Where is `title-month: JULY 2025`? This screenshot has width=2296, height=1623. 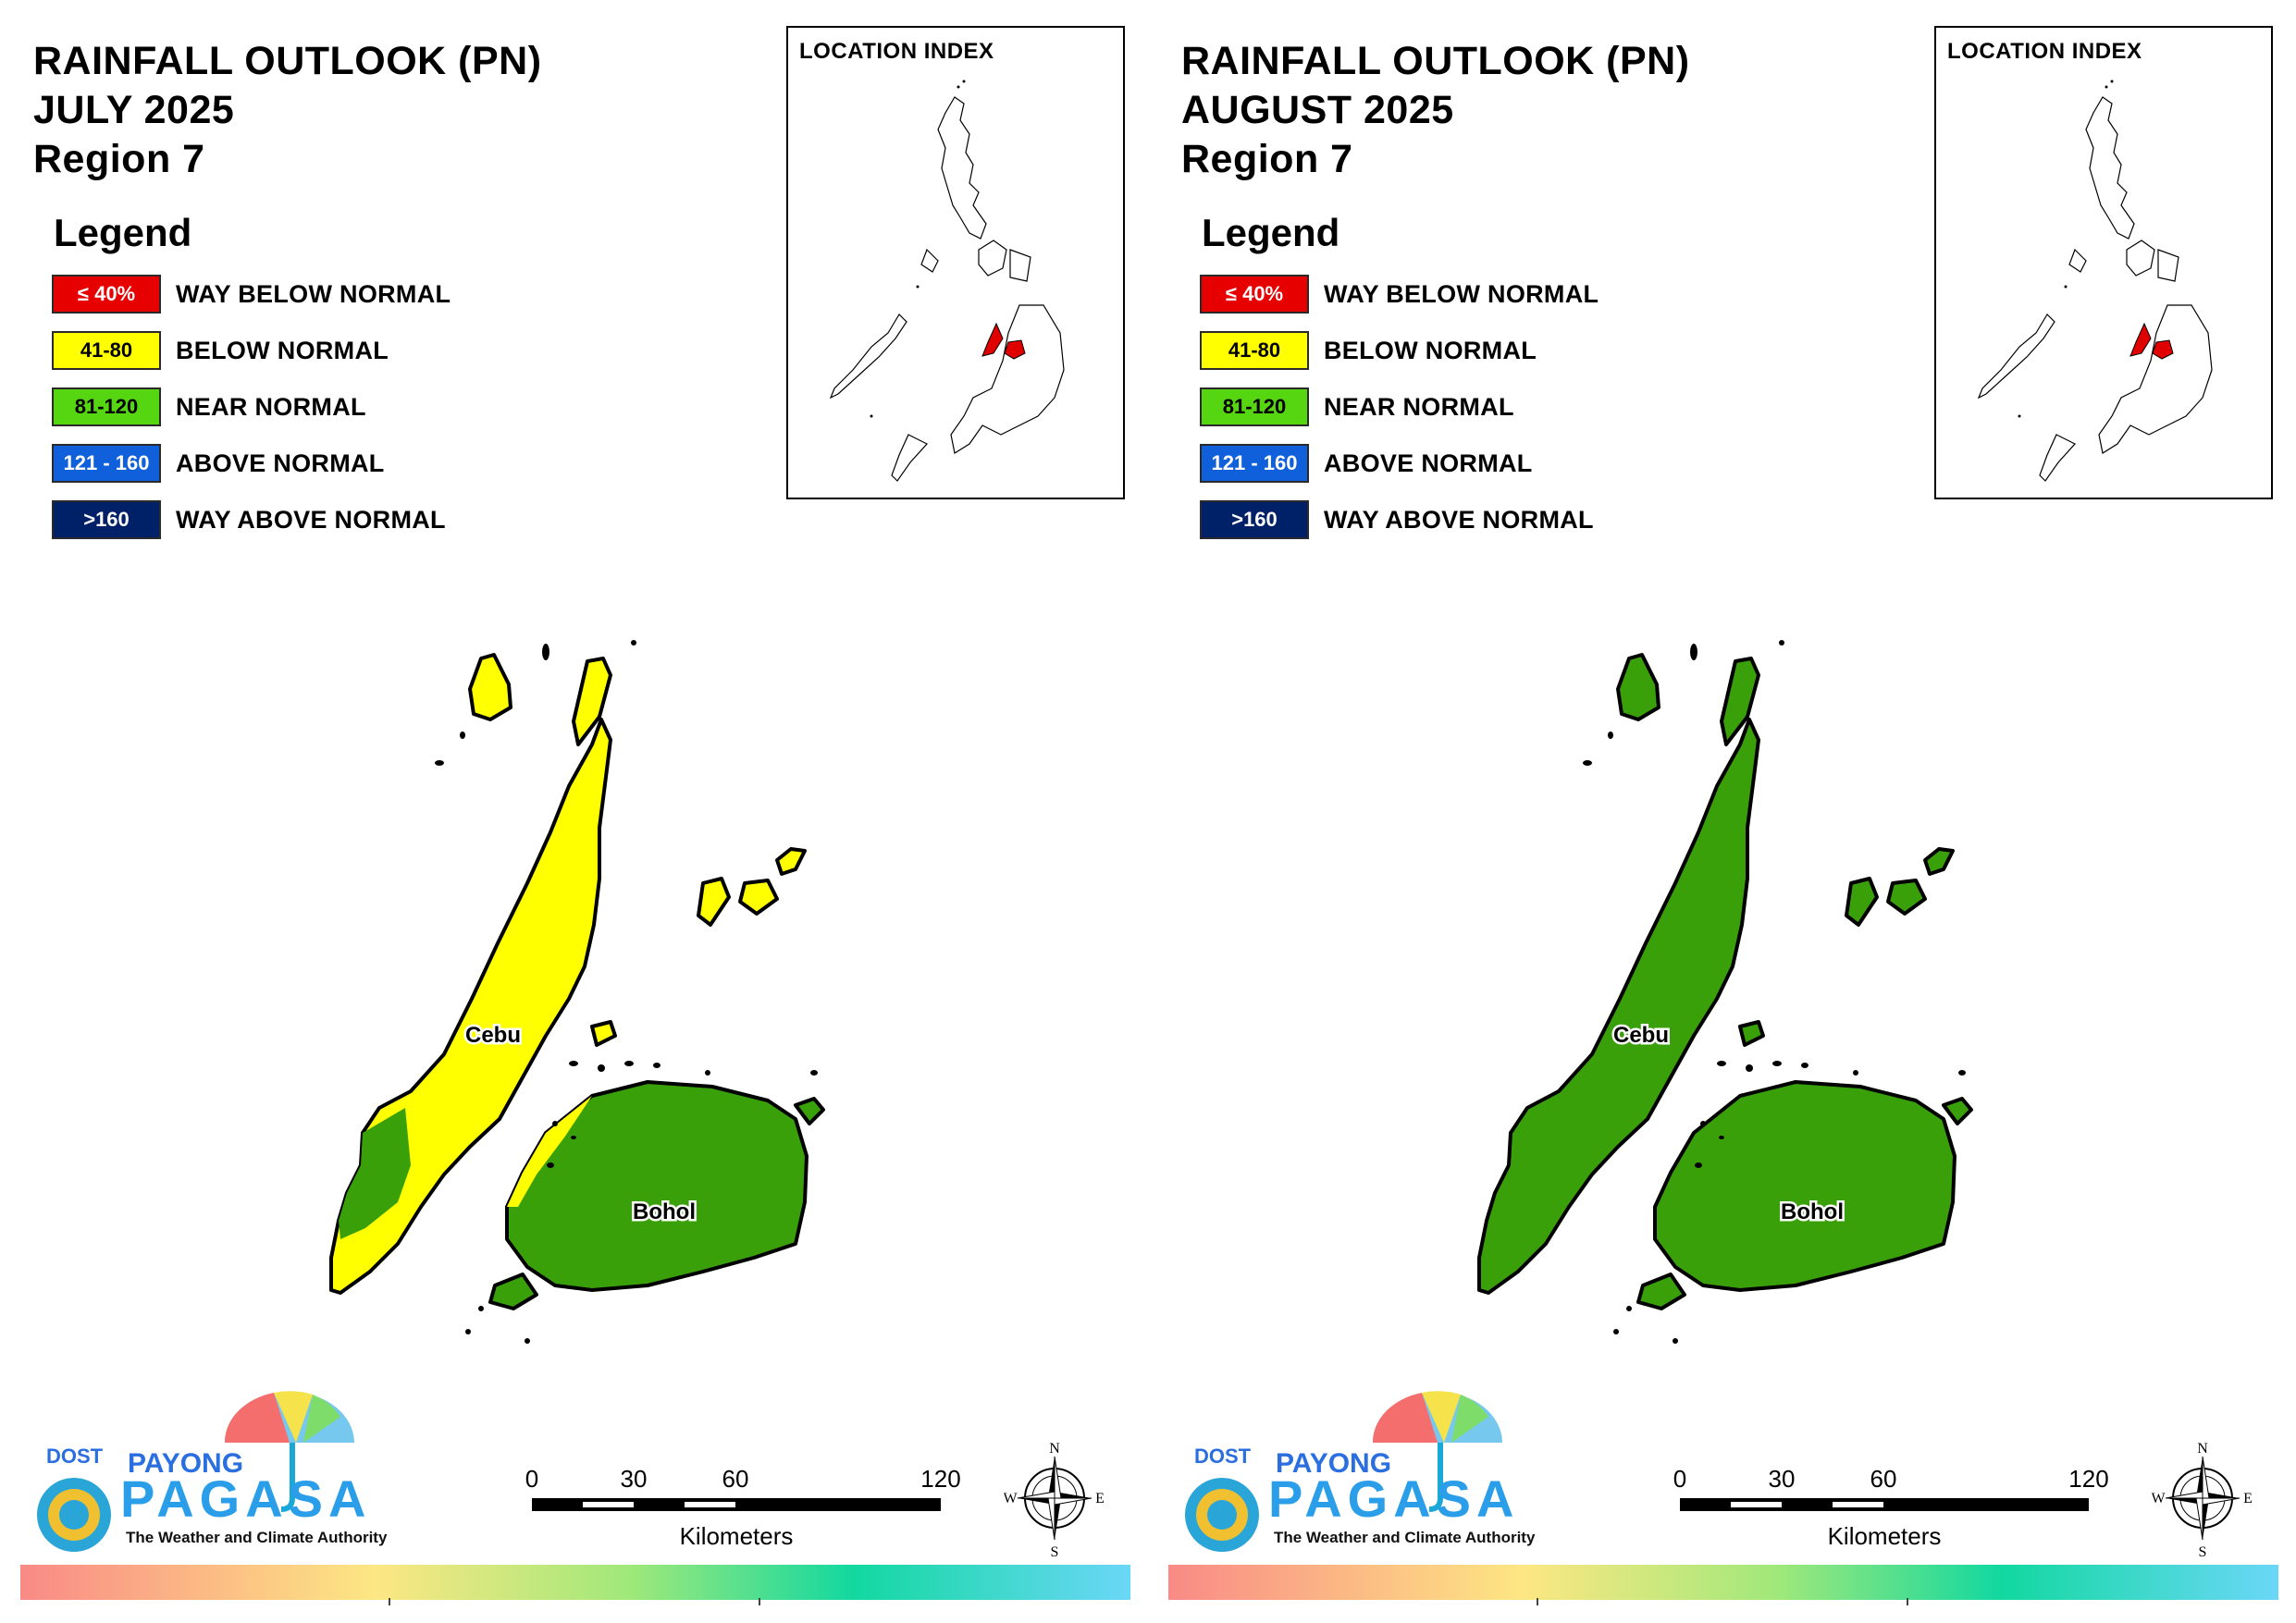 title-month: JULY 2025 is located at coordinates (134, 110).